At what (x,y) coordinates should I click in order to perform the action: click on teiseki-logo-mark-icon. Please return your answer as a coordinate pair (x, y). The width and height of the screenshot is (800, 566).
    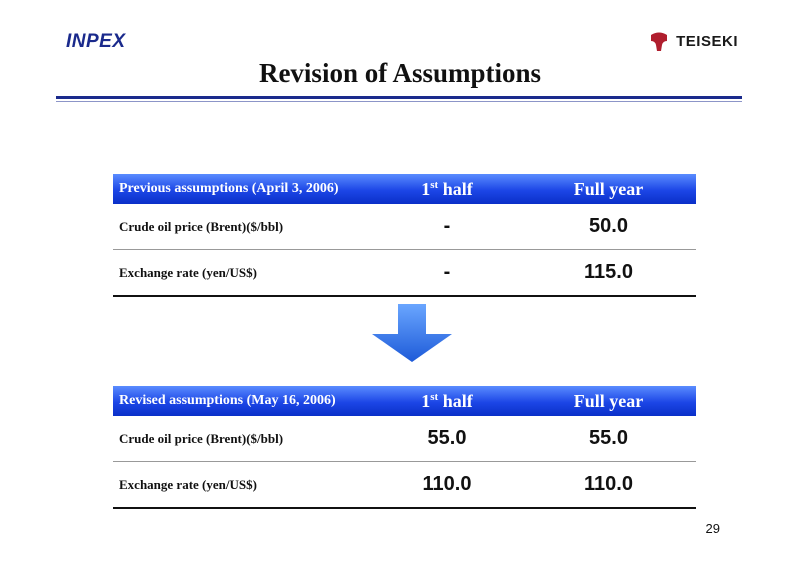
    Looking at the image, I should click on (659, 41).